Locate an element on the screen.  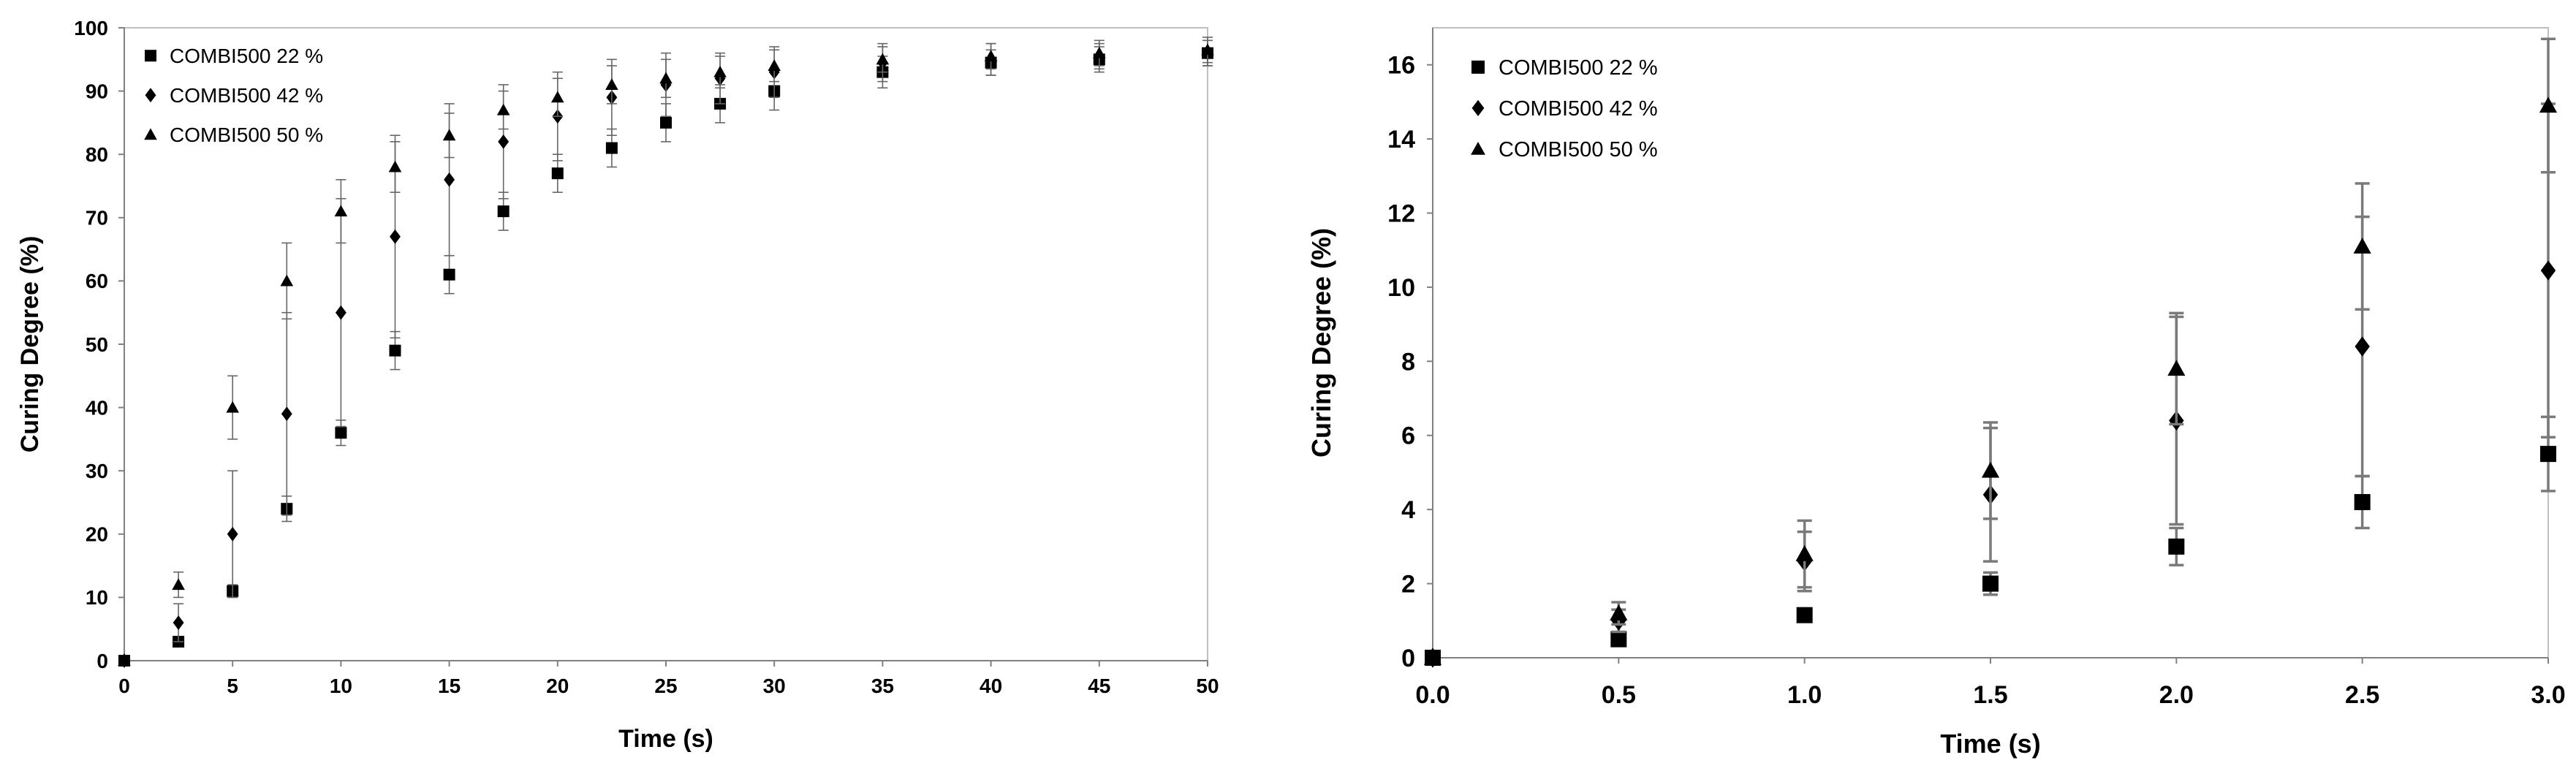
chart0-x-tick-label: 25 is located at coordinates (665, 686).